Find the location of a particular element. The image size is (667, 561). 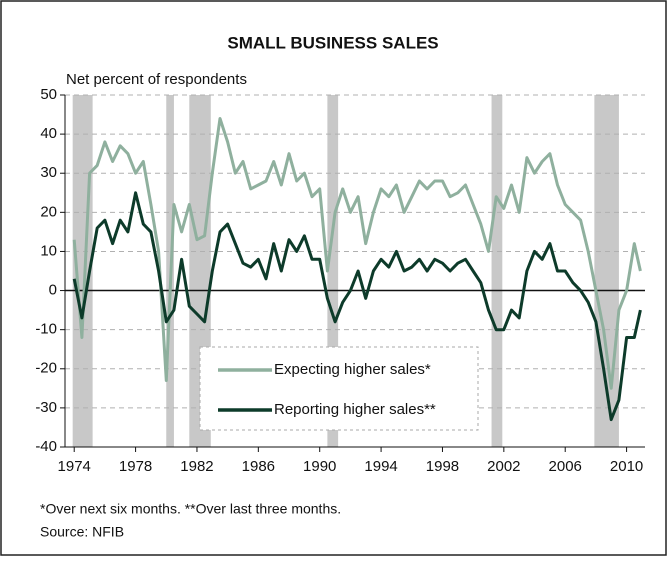

y-tick-label: 20 is located at coordinates (48, 211).